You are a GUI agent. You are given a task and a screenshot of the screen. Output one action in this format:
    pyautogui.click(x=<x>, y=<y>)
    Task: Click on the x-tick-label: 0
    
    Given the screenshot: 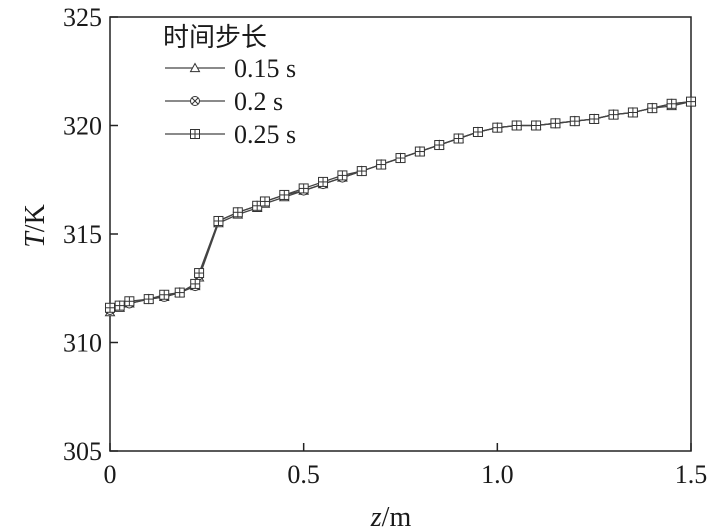 What is the action you would take?
    pyautogui.click(x=110, y=474)
    